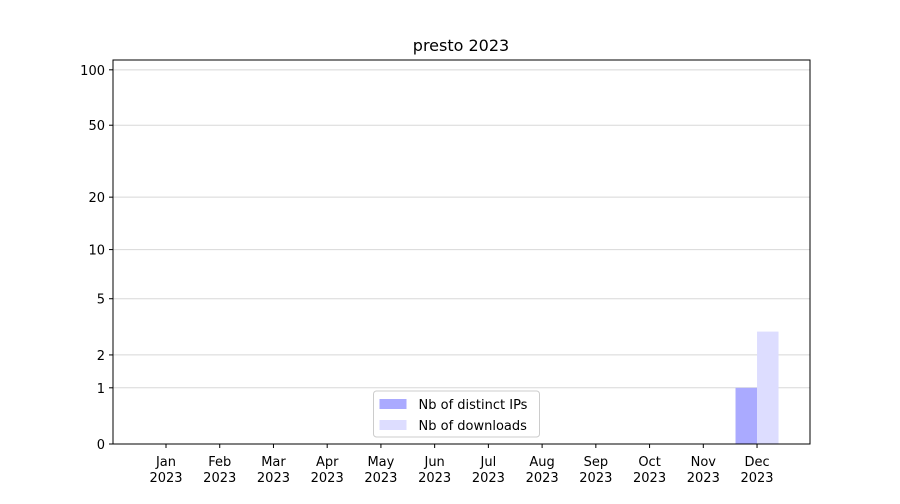 This screenshot has width=900, height=504. What do you see at coordinates (273, 470) in the screenshot?
I see `x-tick-label: Mar 2023` at bounding box center [273, 470].